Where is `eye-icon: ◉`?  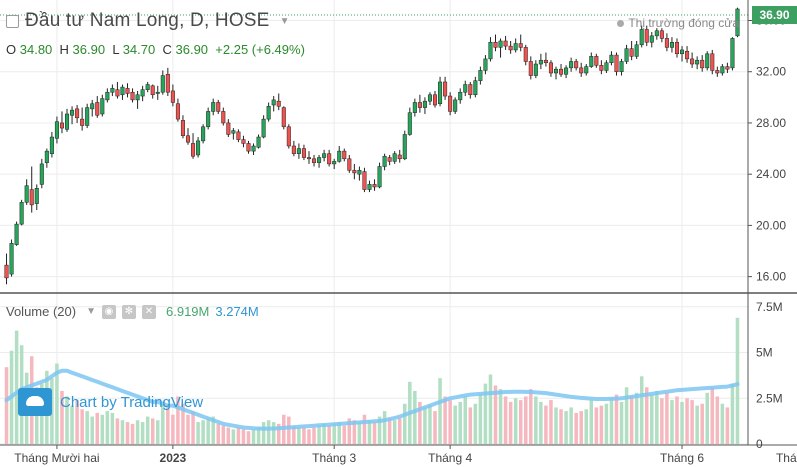
eye-icon: ◉ is located at coordinates (109, 311).